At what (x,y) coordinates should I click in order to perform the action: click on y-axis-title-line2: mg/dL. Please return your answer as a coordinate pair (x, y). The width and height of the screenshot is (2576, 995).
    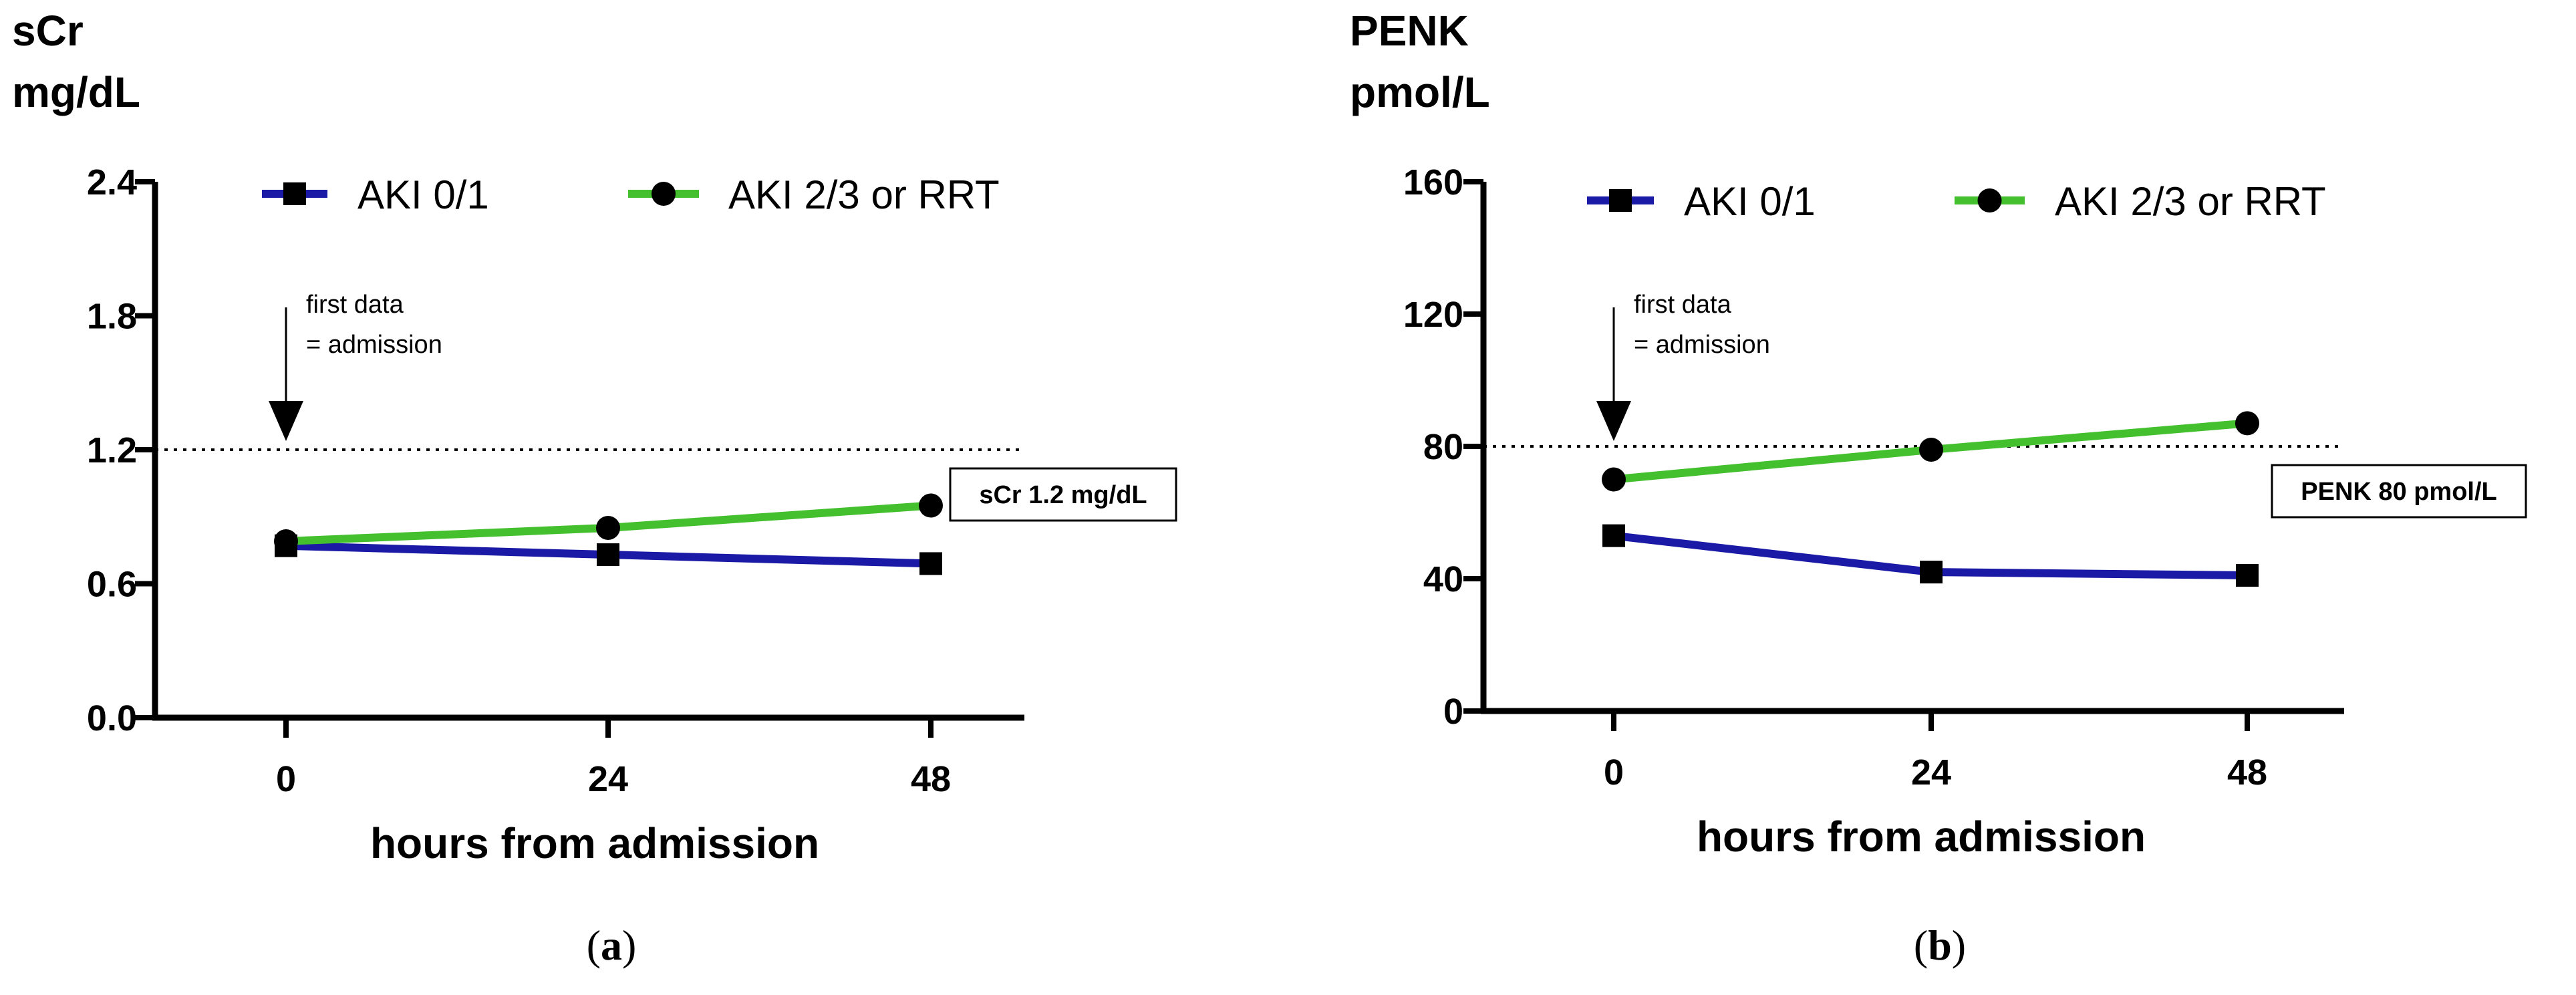
    Looking at the image, I should click on (76, 92).